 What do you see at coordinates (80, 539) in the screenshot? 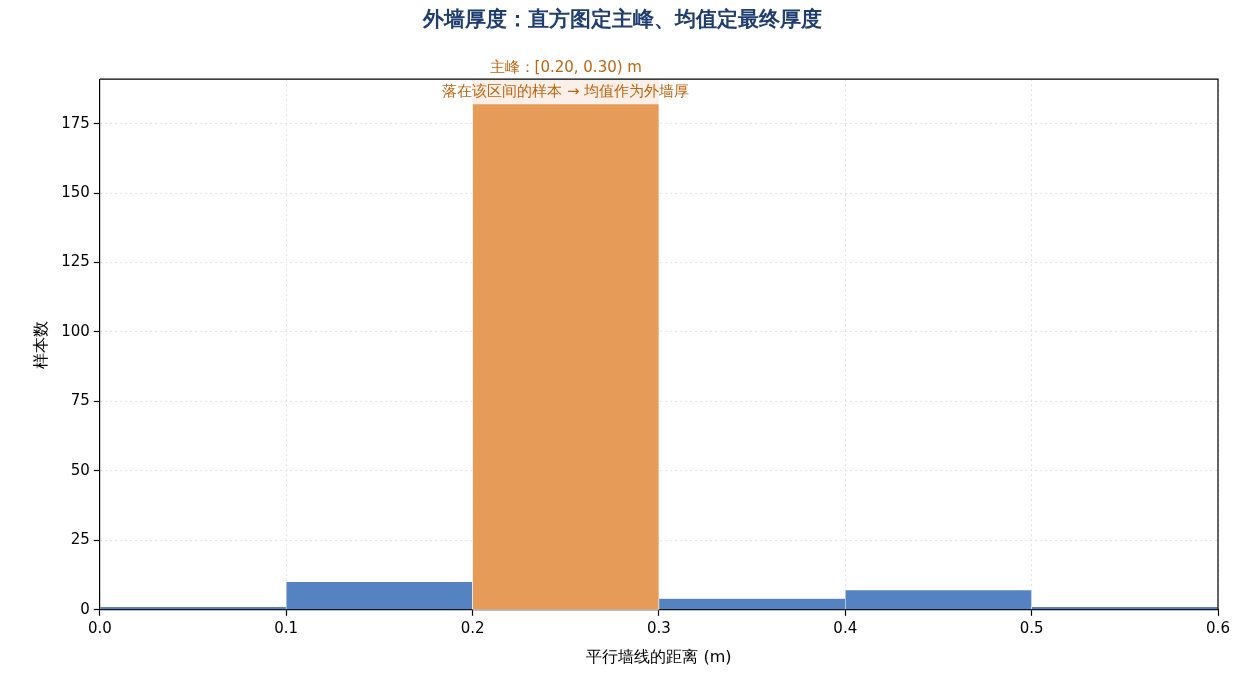
I see `y-tick-label: 25` at bounding box center [80, 539].